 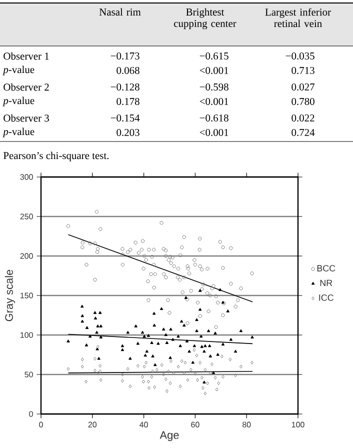 I want to click on text: 0.780, so click(x=303, y=102).